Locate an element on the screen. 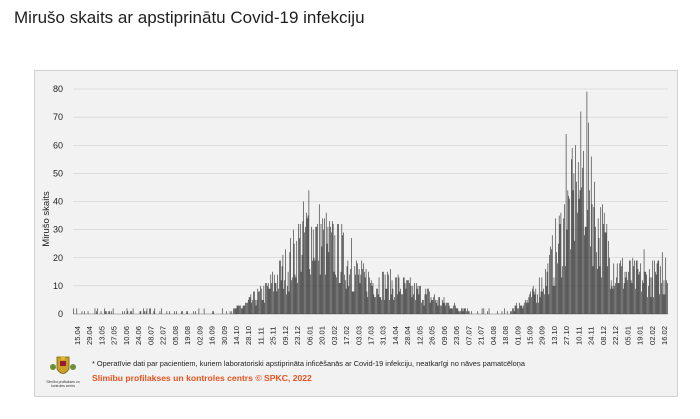  x-tick-label: 04.08 is located at coordinates (493, 335).